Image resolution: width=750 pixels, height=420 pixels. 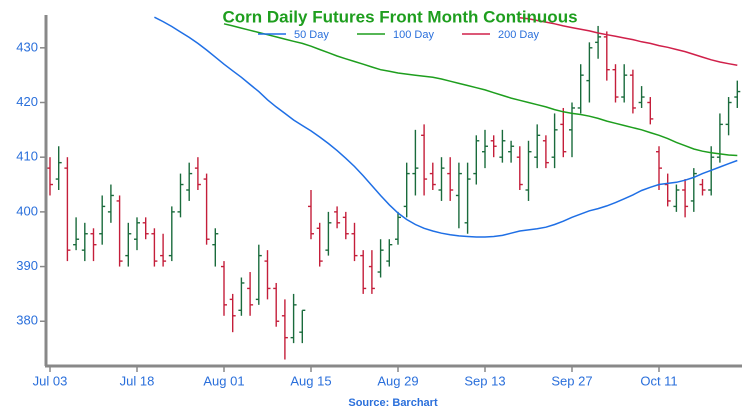 What do you see at coordinates (27, 156) in the screenshot?
I see `y-tick-label: 410` at bounding box center [27, 156].